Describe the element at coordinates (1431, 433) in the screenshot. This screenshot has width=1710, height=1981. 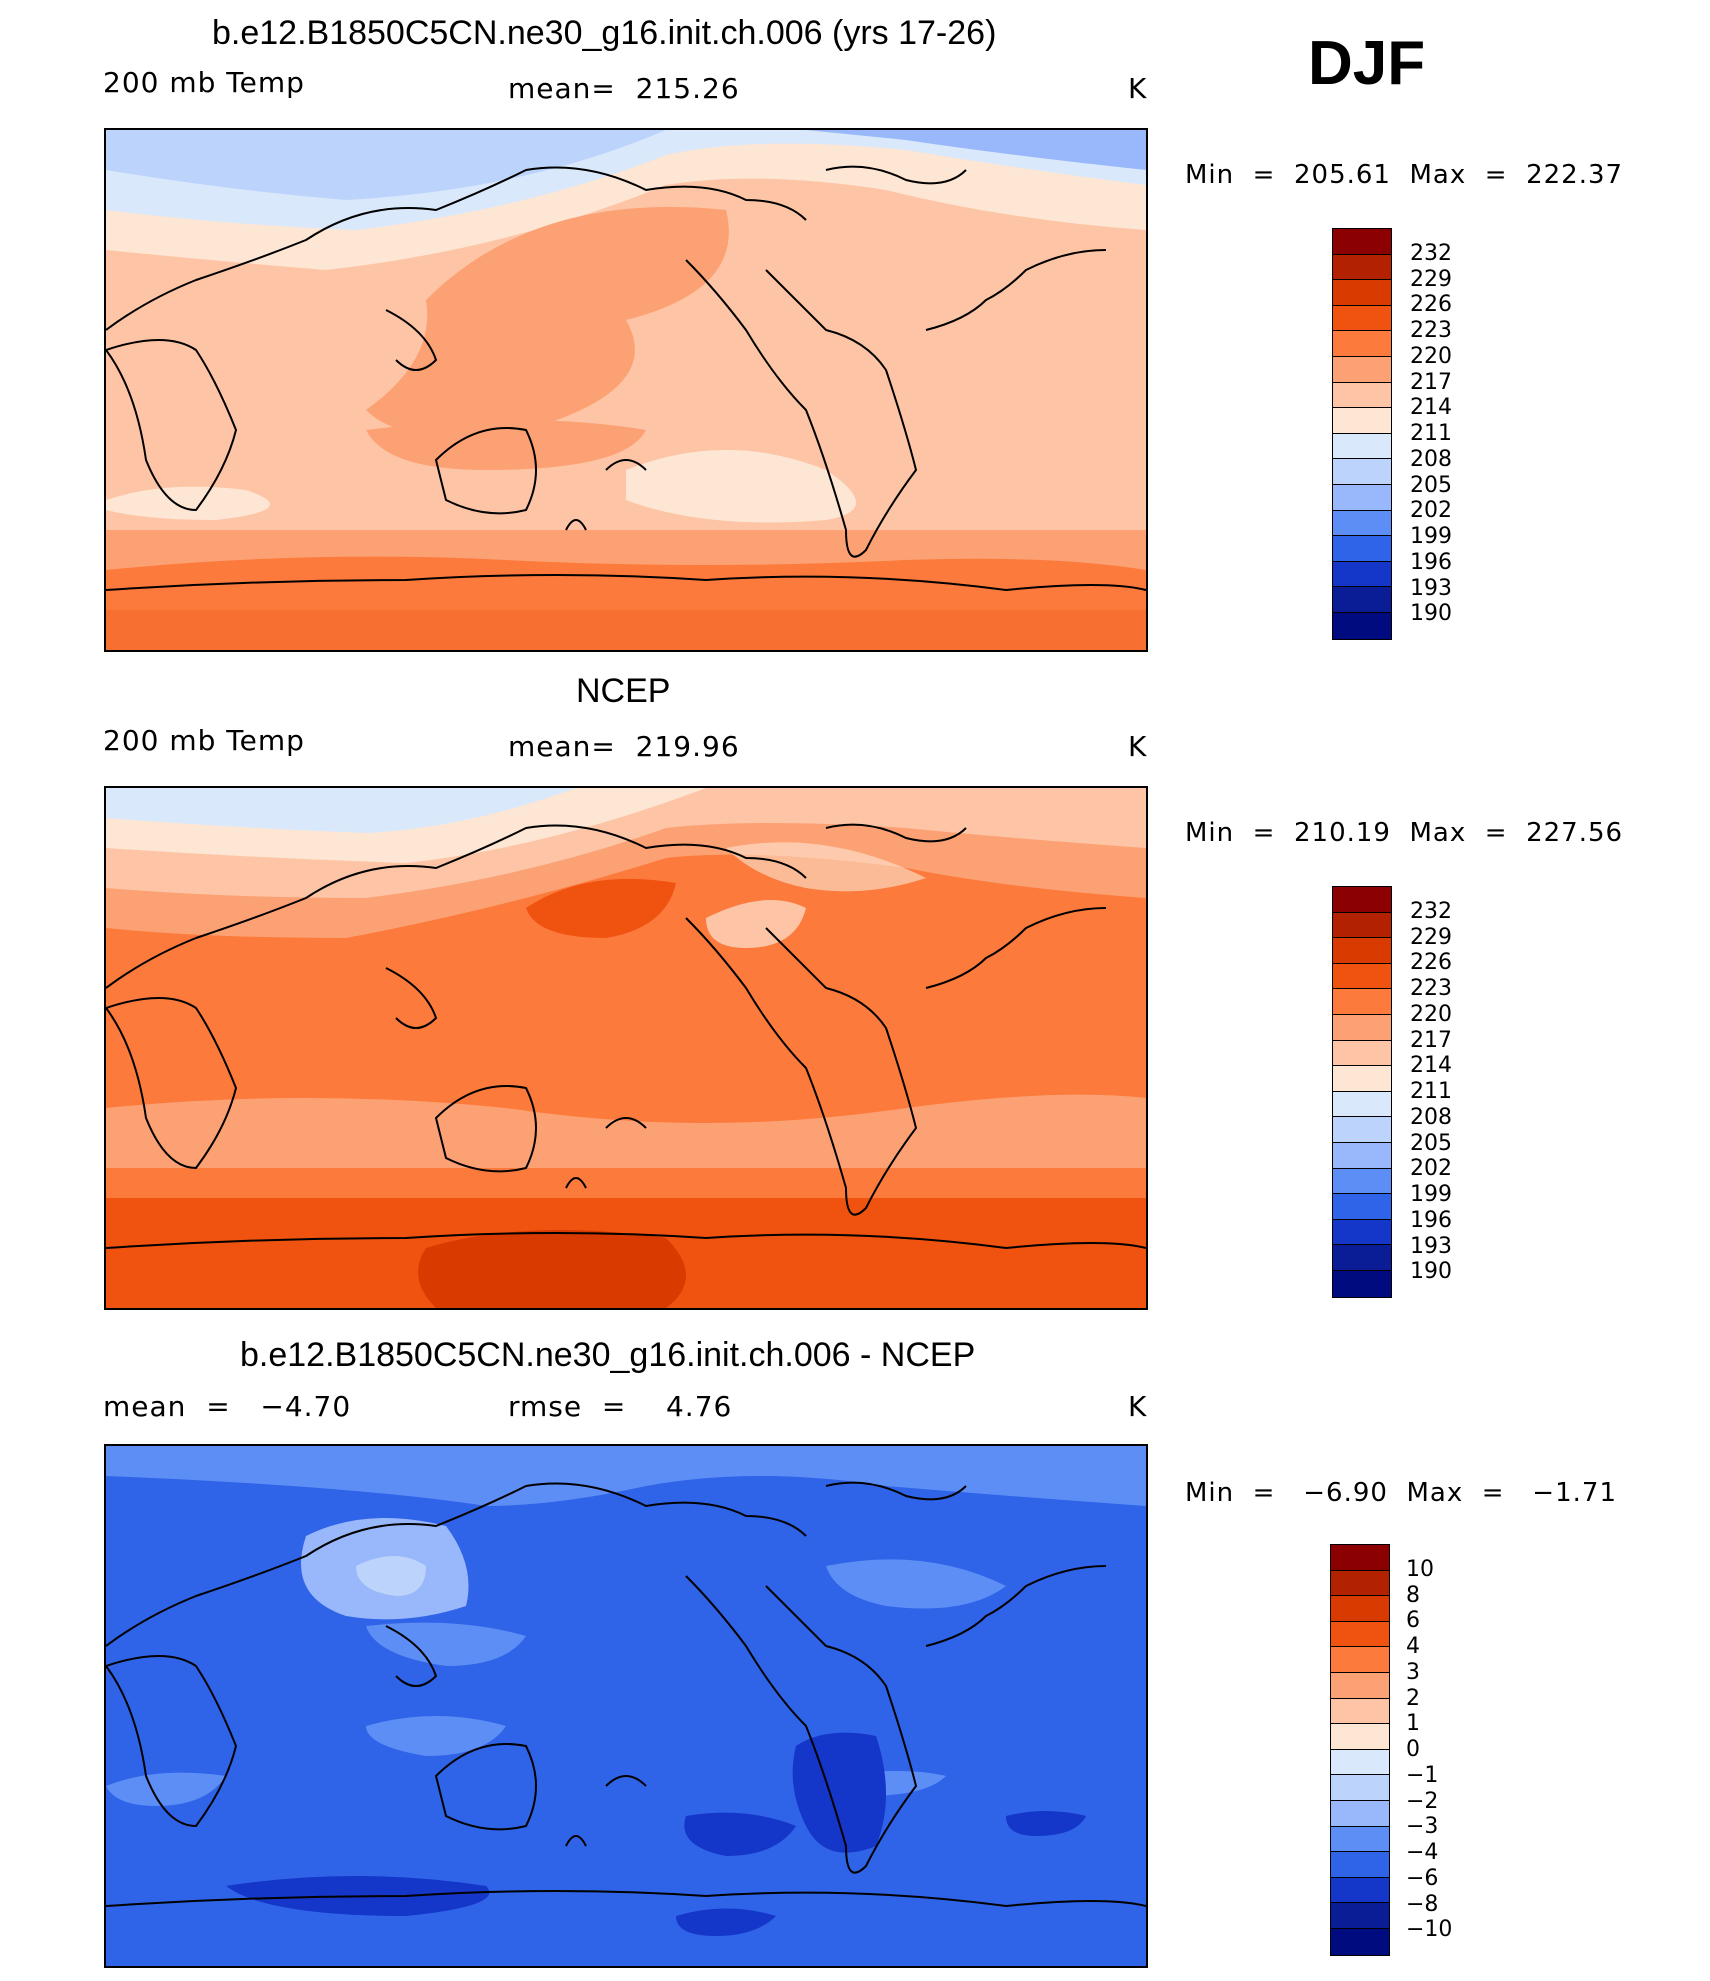
I see `panel1-colorbar-label: 211` at that location.